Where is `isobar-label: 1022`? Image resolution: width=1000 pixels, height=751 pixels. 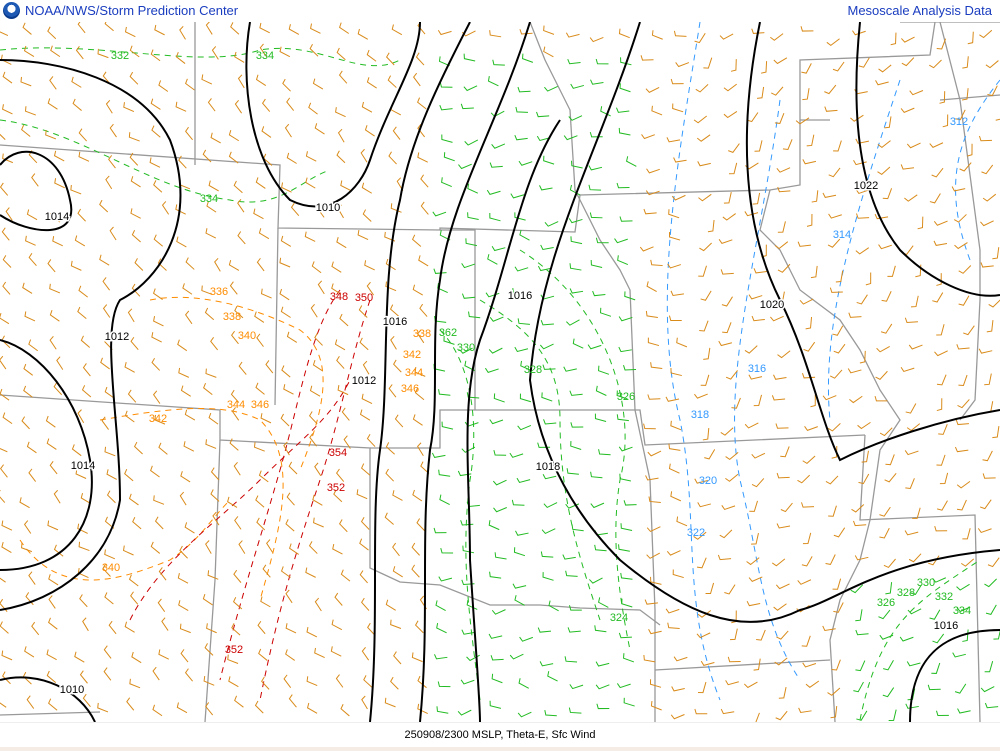 isobar-label: 1022 is located at coordinates (866, 186).